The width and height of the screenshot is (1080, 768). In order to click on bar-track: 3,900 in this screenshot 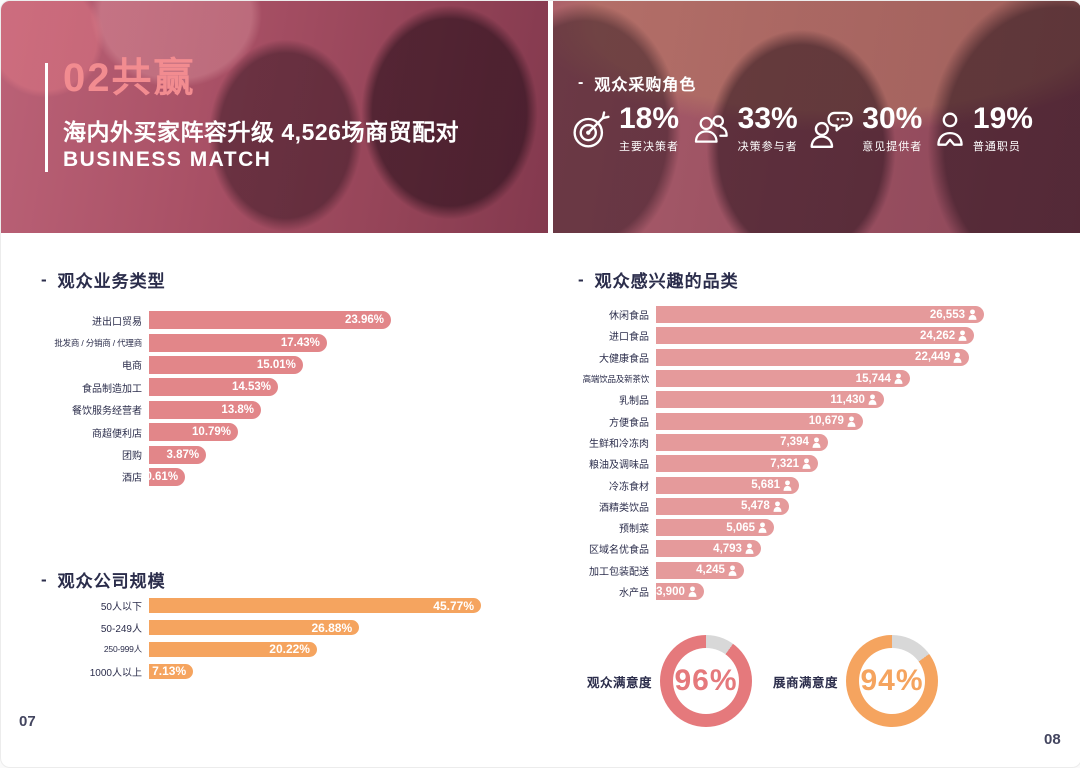, I will do `click(820, 591)`.